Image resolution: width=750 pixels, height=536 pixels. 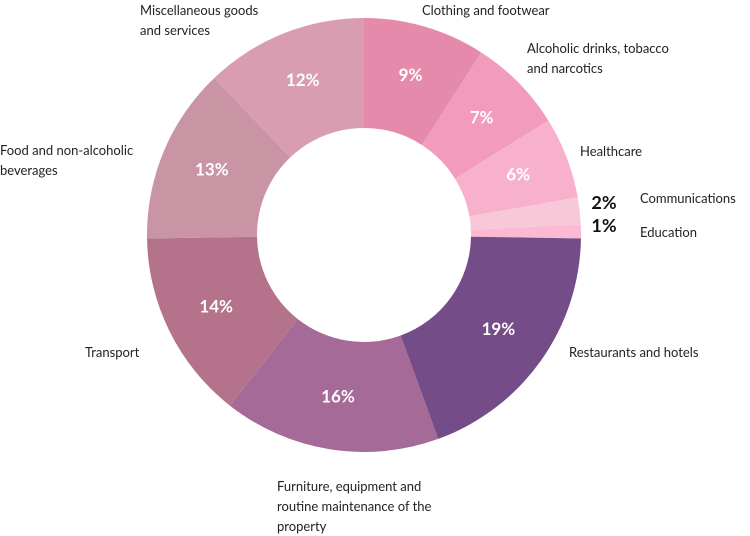 What do you see at coordinates (603, 225) in the screenshot?
I see `value-label: 1%` at bounding box center [603, 225].